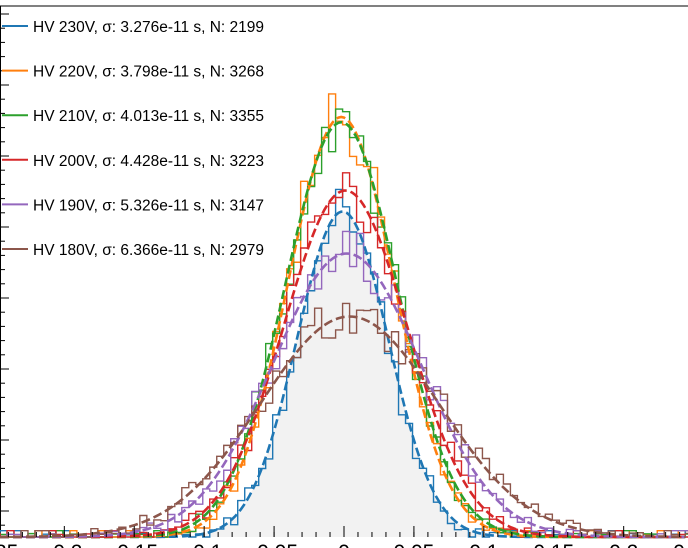  I want to click on legend-label: HV 210V, σ: 4.013e-11 s, N: 3355, so click(148, 116).